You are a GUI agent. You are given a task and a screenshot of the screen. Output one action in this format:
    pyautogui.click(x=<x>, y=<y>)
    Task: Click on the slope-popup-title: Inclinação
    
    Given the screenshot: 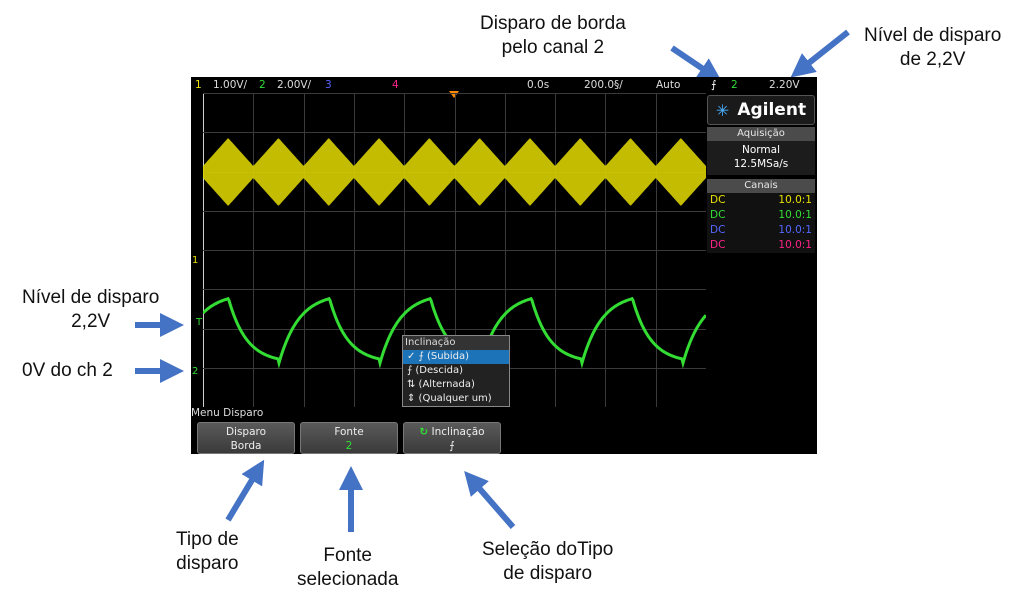 What is the action you would take?
    pyautogui.click(x=456, y=343)
    